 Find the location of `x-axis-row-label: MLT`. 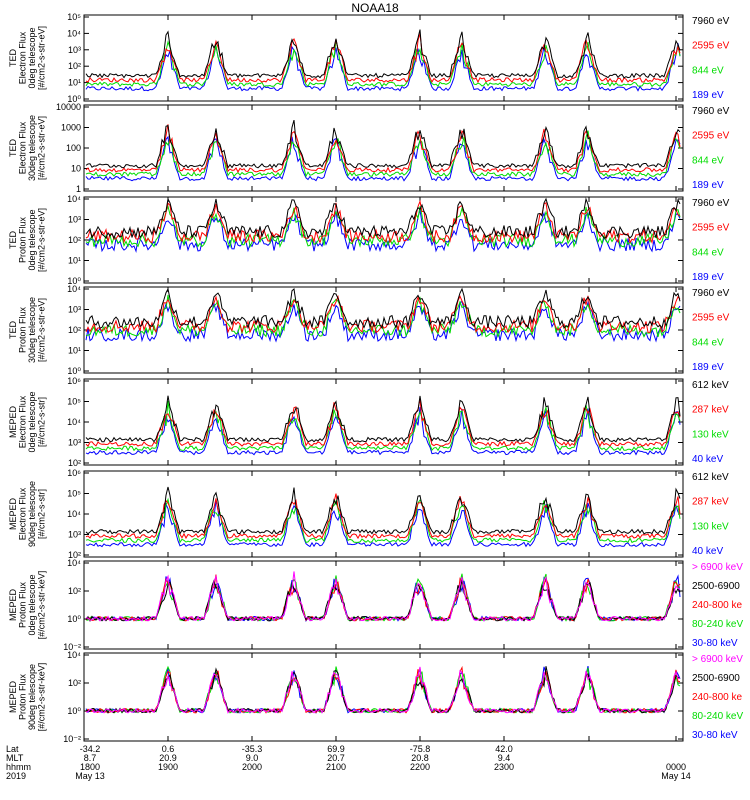

x-axis-row-label: MLT is located at coordinates (15, 758).